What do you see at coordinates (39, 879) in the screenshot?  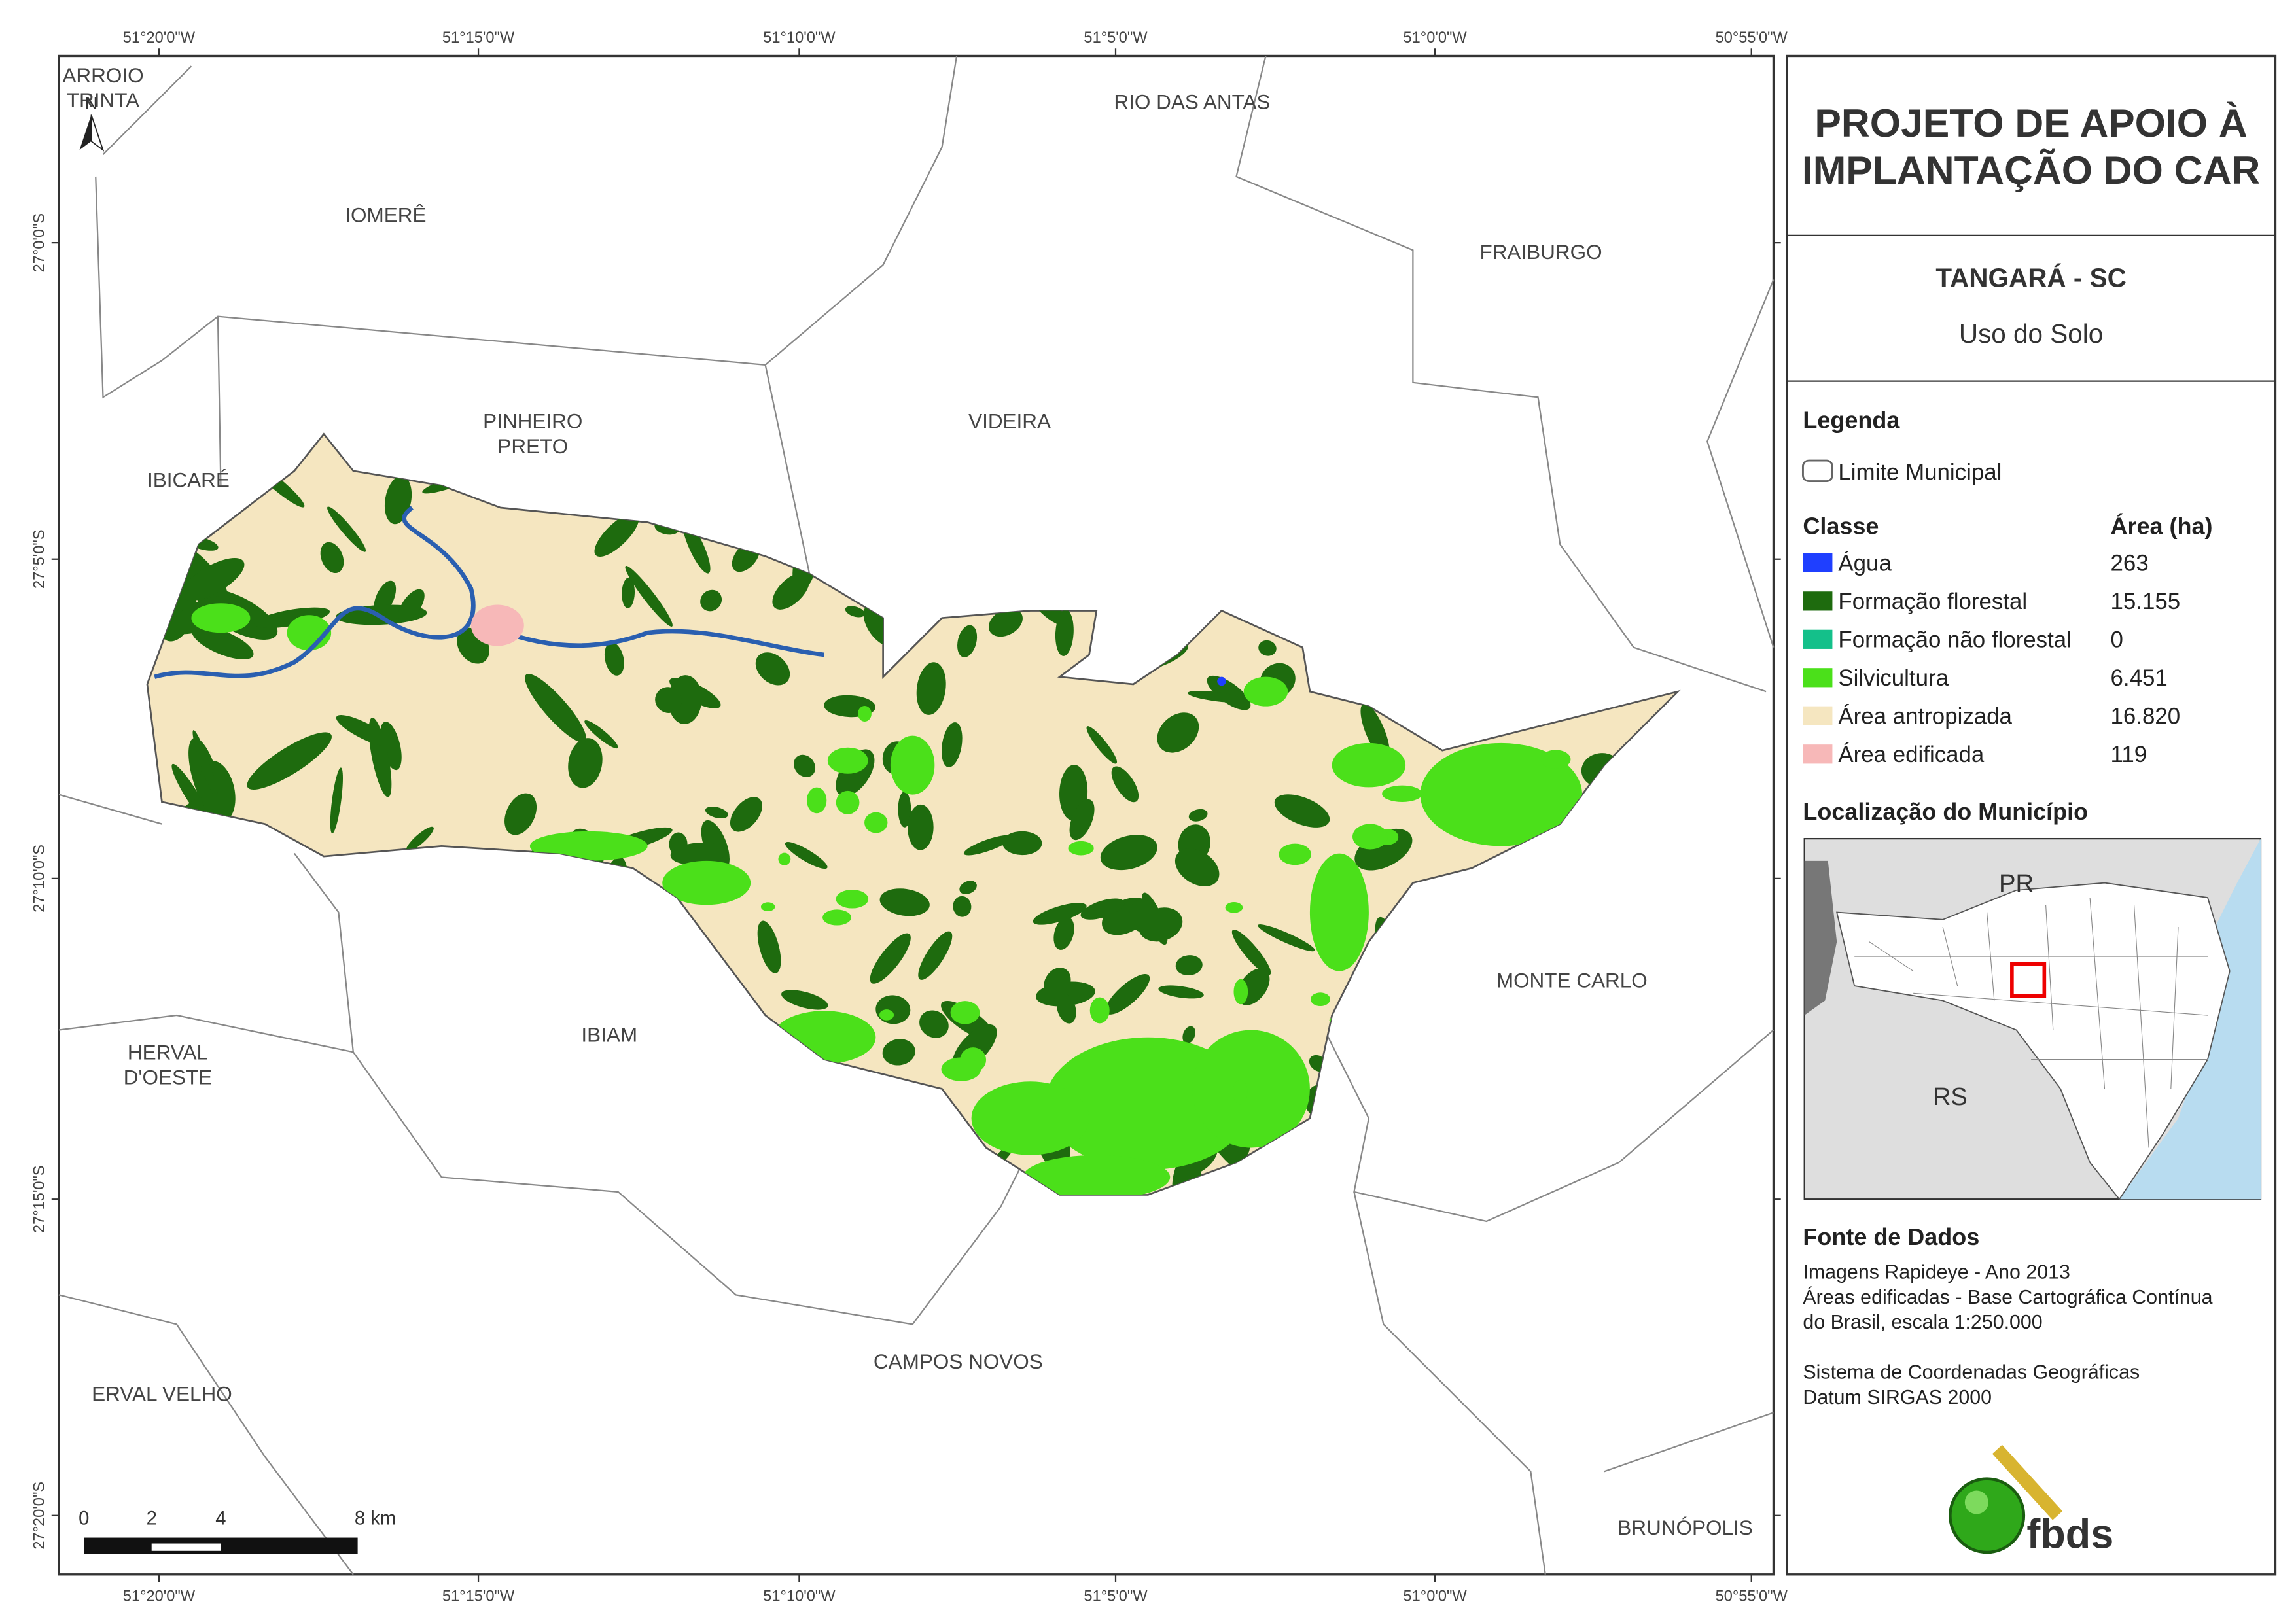 I see `latitude-label: 27°10'0"S` at bounding box center [39, 879].